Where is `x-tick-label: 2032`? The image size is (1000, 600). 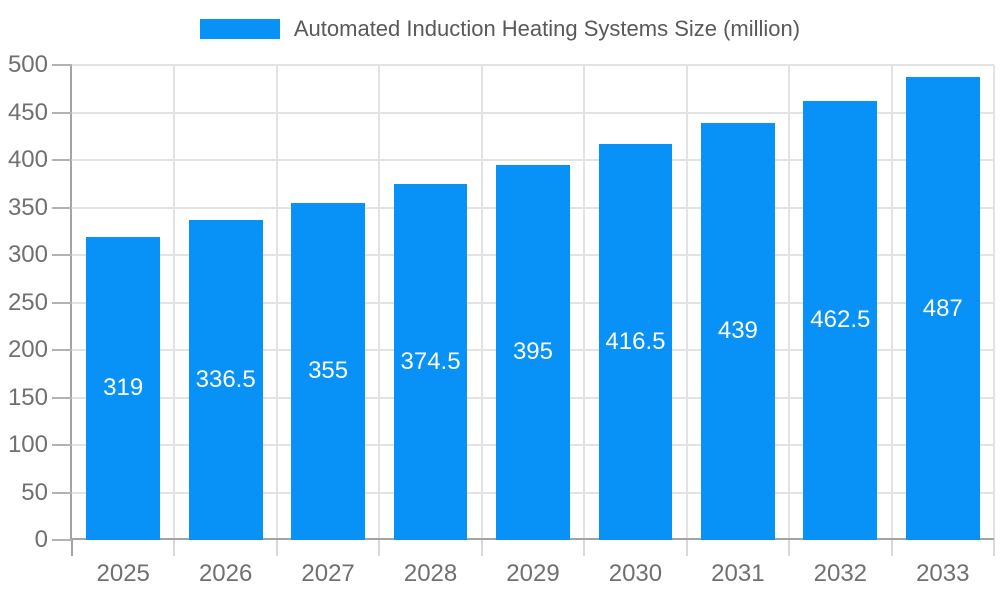
x-tick-label: 2032 is located at coordinates (840, 573).